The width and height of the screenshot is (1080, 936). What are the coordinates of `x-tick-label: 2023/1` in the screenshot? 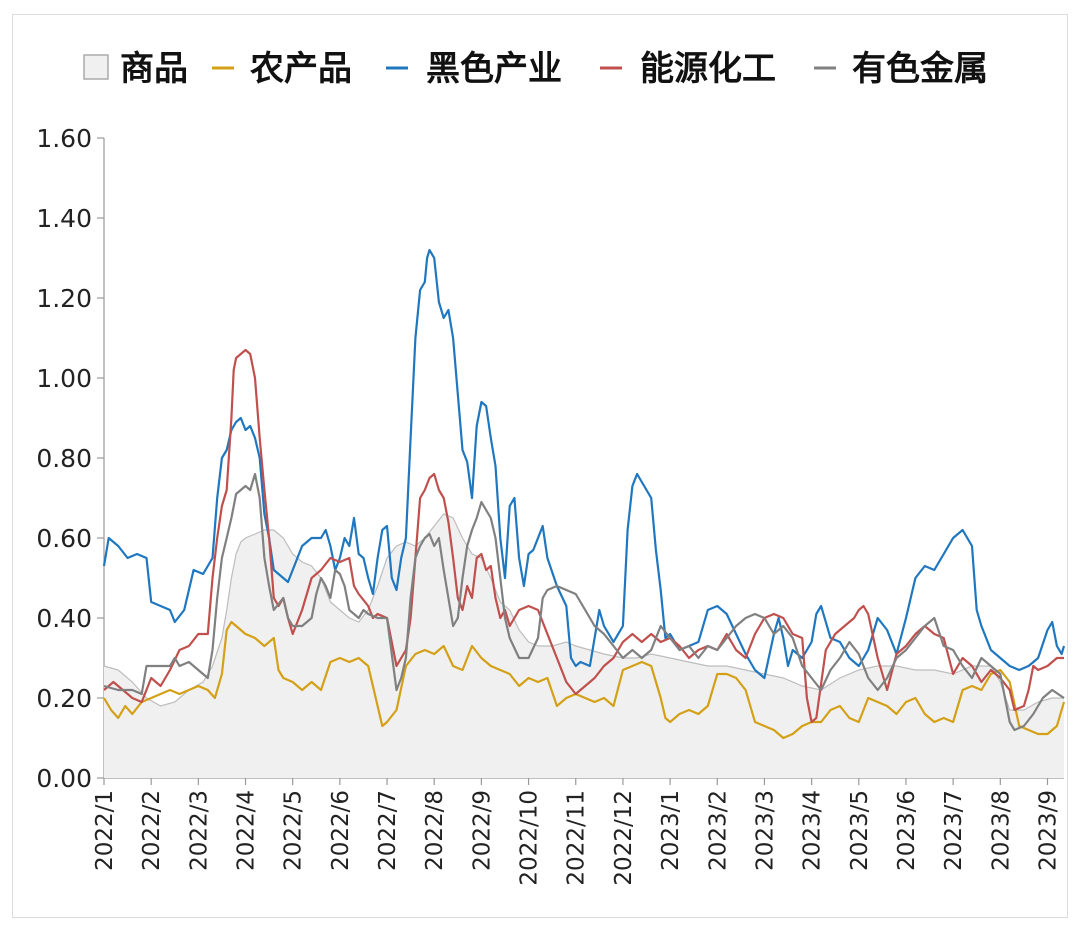 It's located at (671, 830).